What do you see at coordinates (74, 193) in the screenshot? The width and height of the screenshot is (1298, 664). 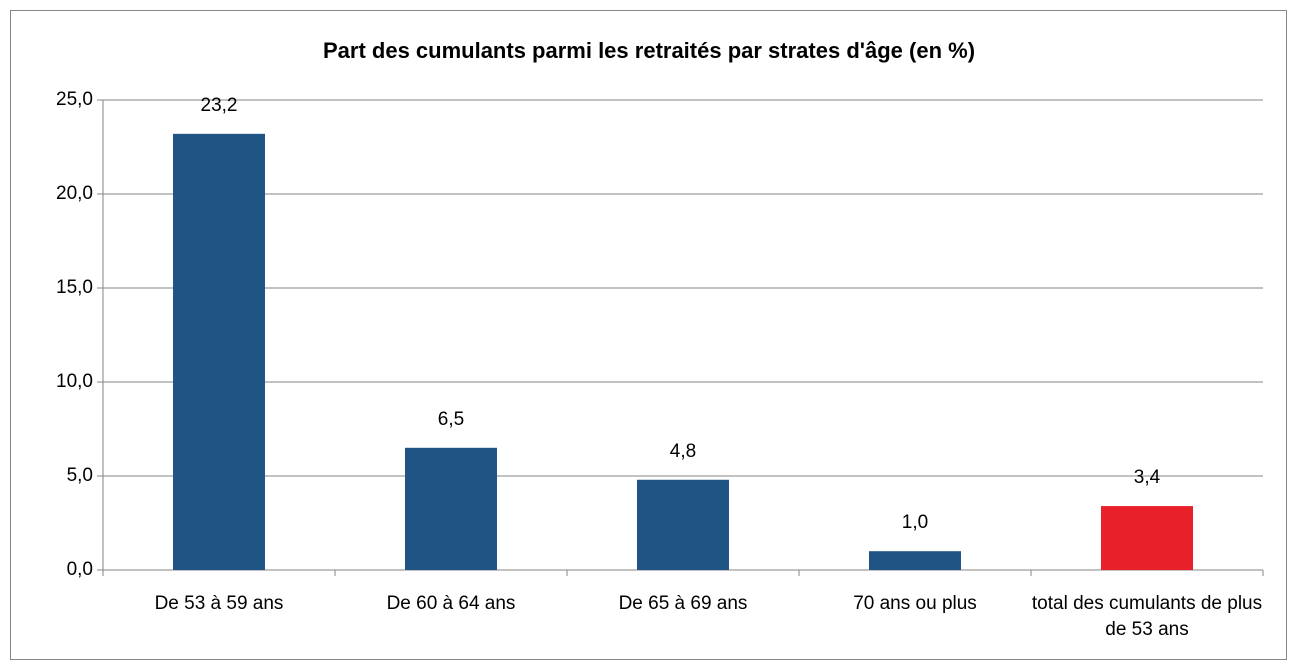 I see `y-tick-label: 20,0` at bounding box center [74, 193].